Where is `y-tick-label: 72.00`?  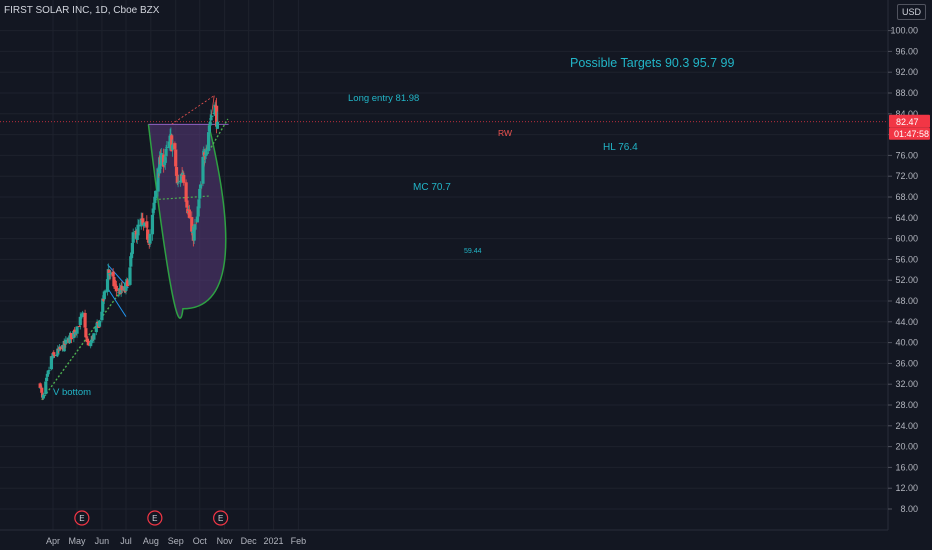 y-tick-label: 72.00 is located at coordinates (906, 176).